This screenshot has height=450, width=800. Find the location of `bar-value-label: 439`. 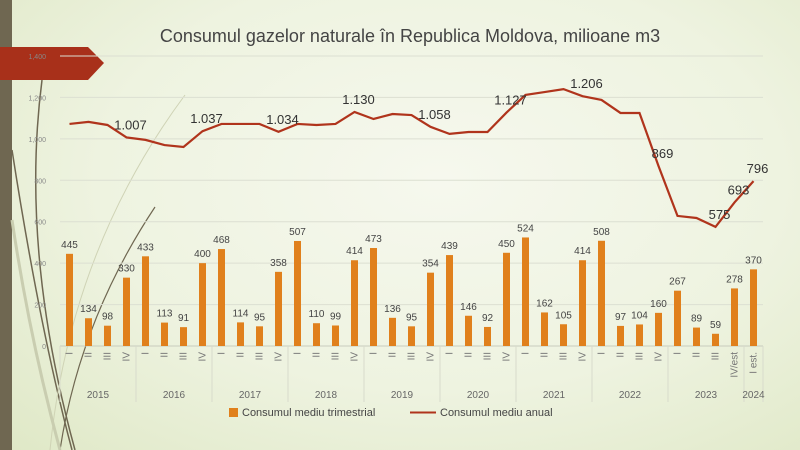

bar-value-label: 439 is located at coordinates (449, 246).